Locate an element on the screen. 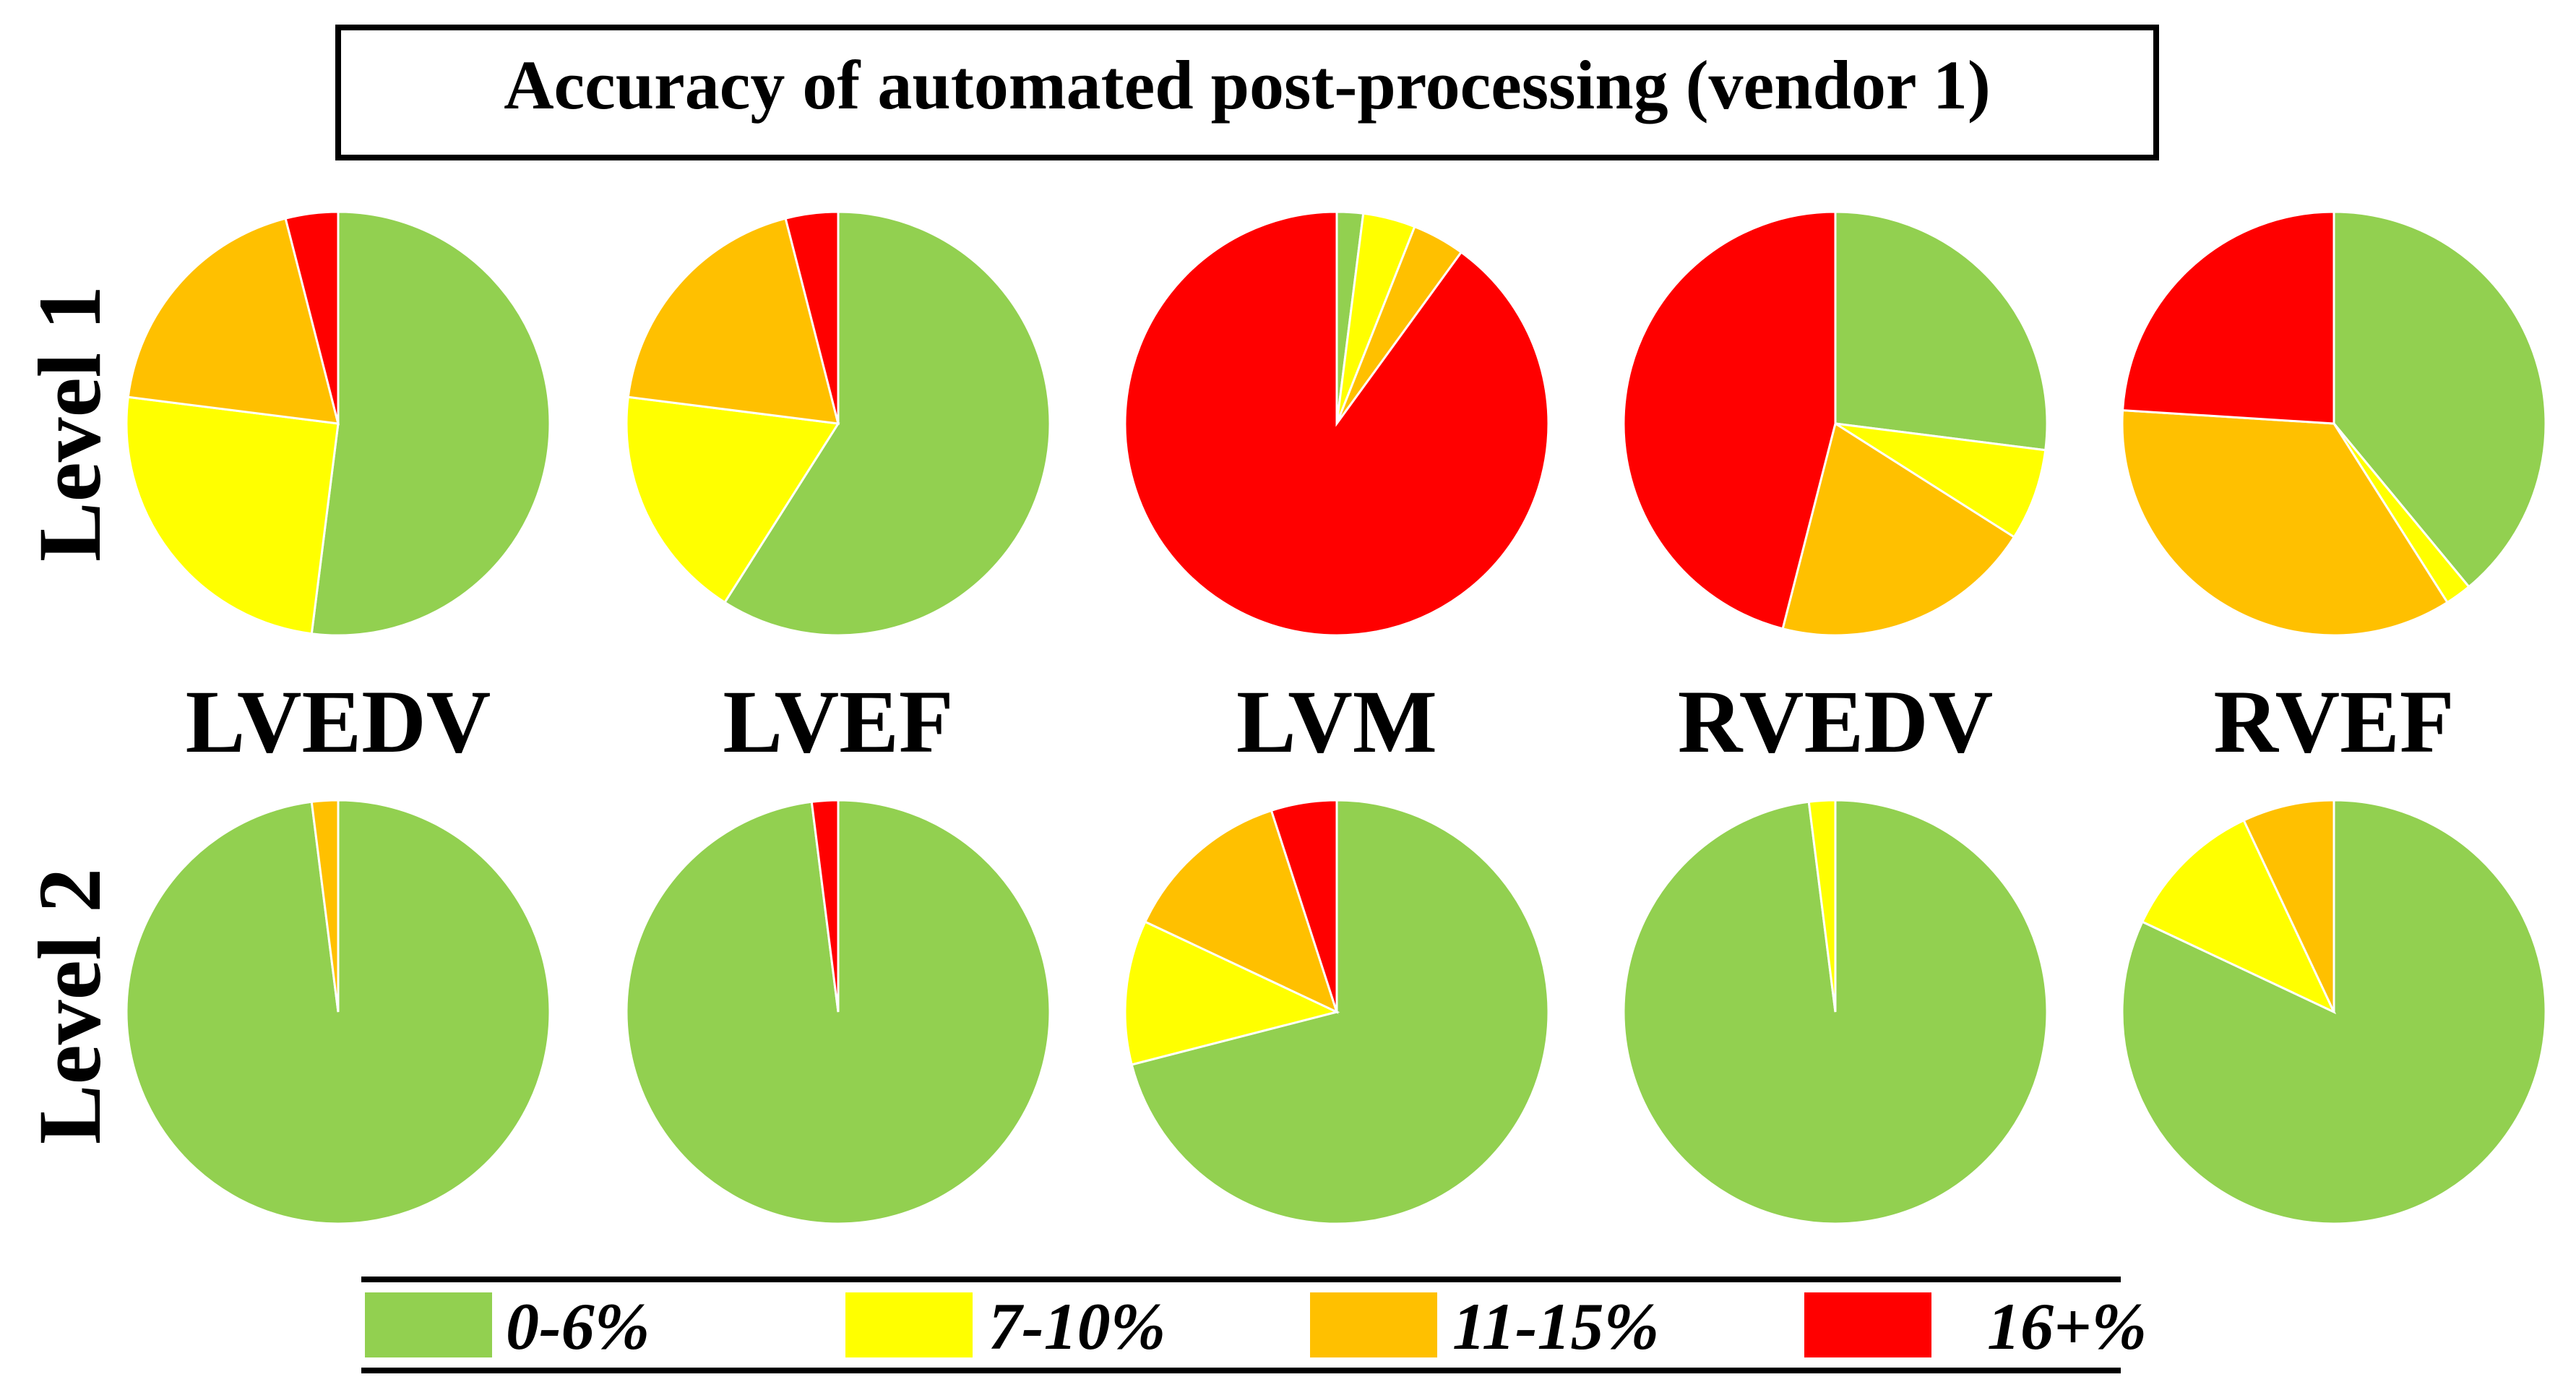 The image size is (2576, 1390). row-label-level-1: Level 1 is located at coordinates (69, 424).